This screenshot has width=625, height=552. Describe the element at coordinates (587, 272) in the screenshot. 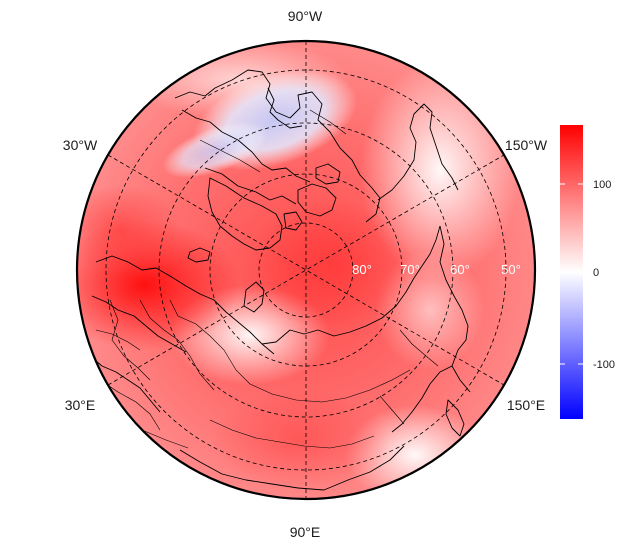

I see `colorbar: 100 0 -100` at that location.